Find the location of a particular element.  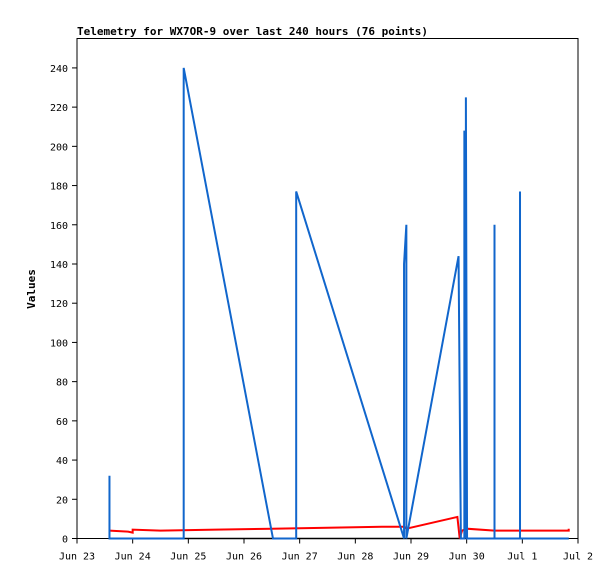

y-tick-label: 120 is located at coordinates (59, 304).